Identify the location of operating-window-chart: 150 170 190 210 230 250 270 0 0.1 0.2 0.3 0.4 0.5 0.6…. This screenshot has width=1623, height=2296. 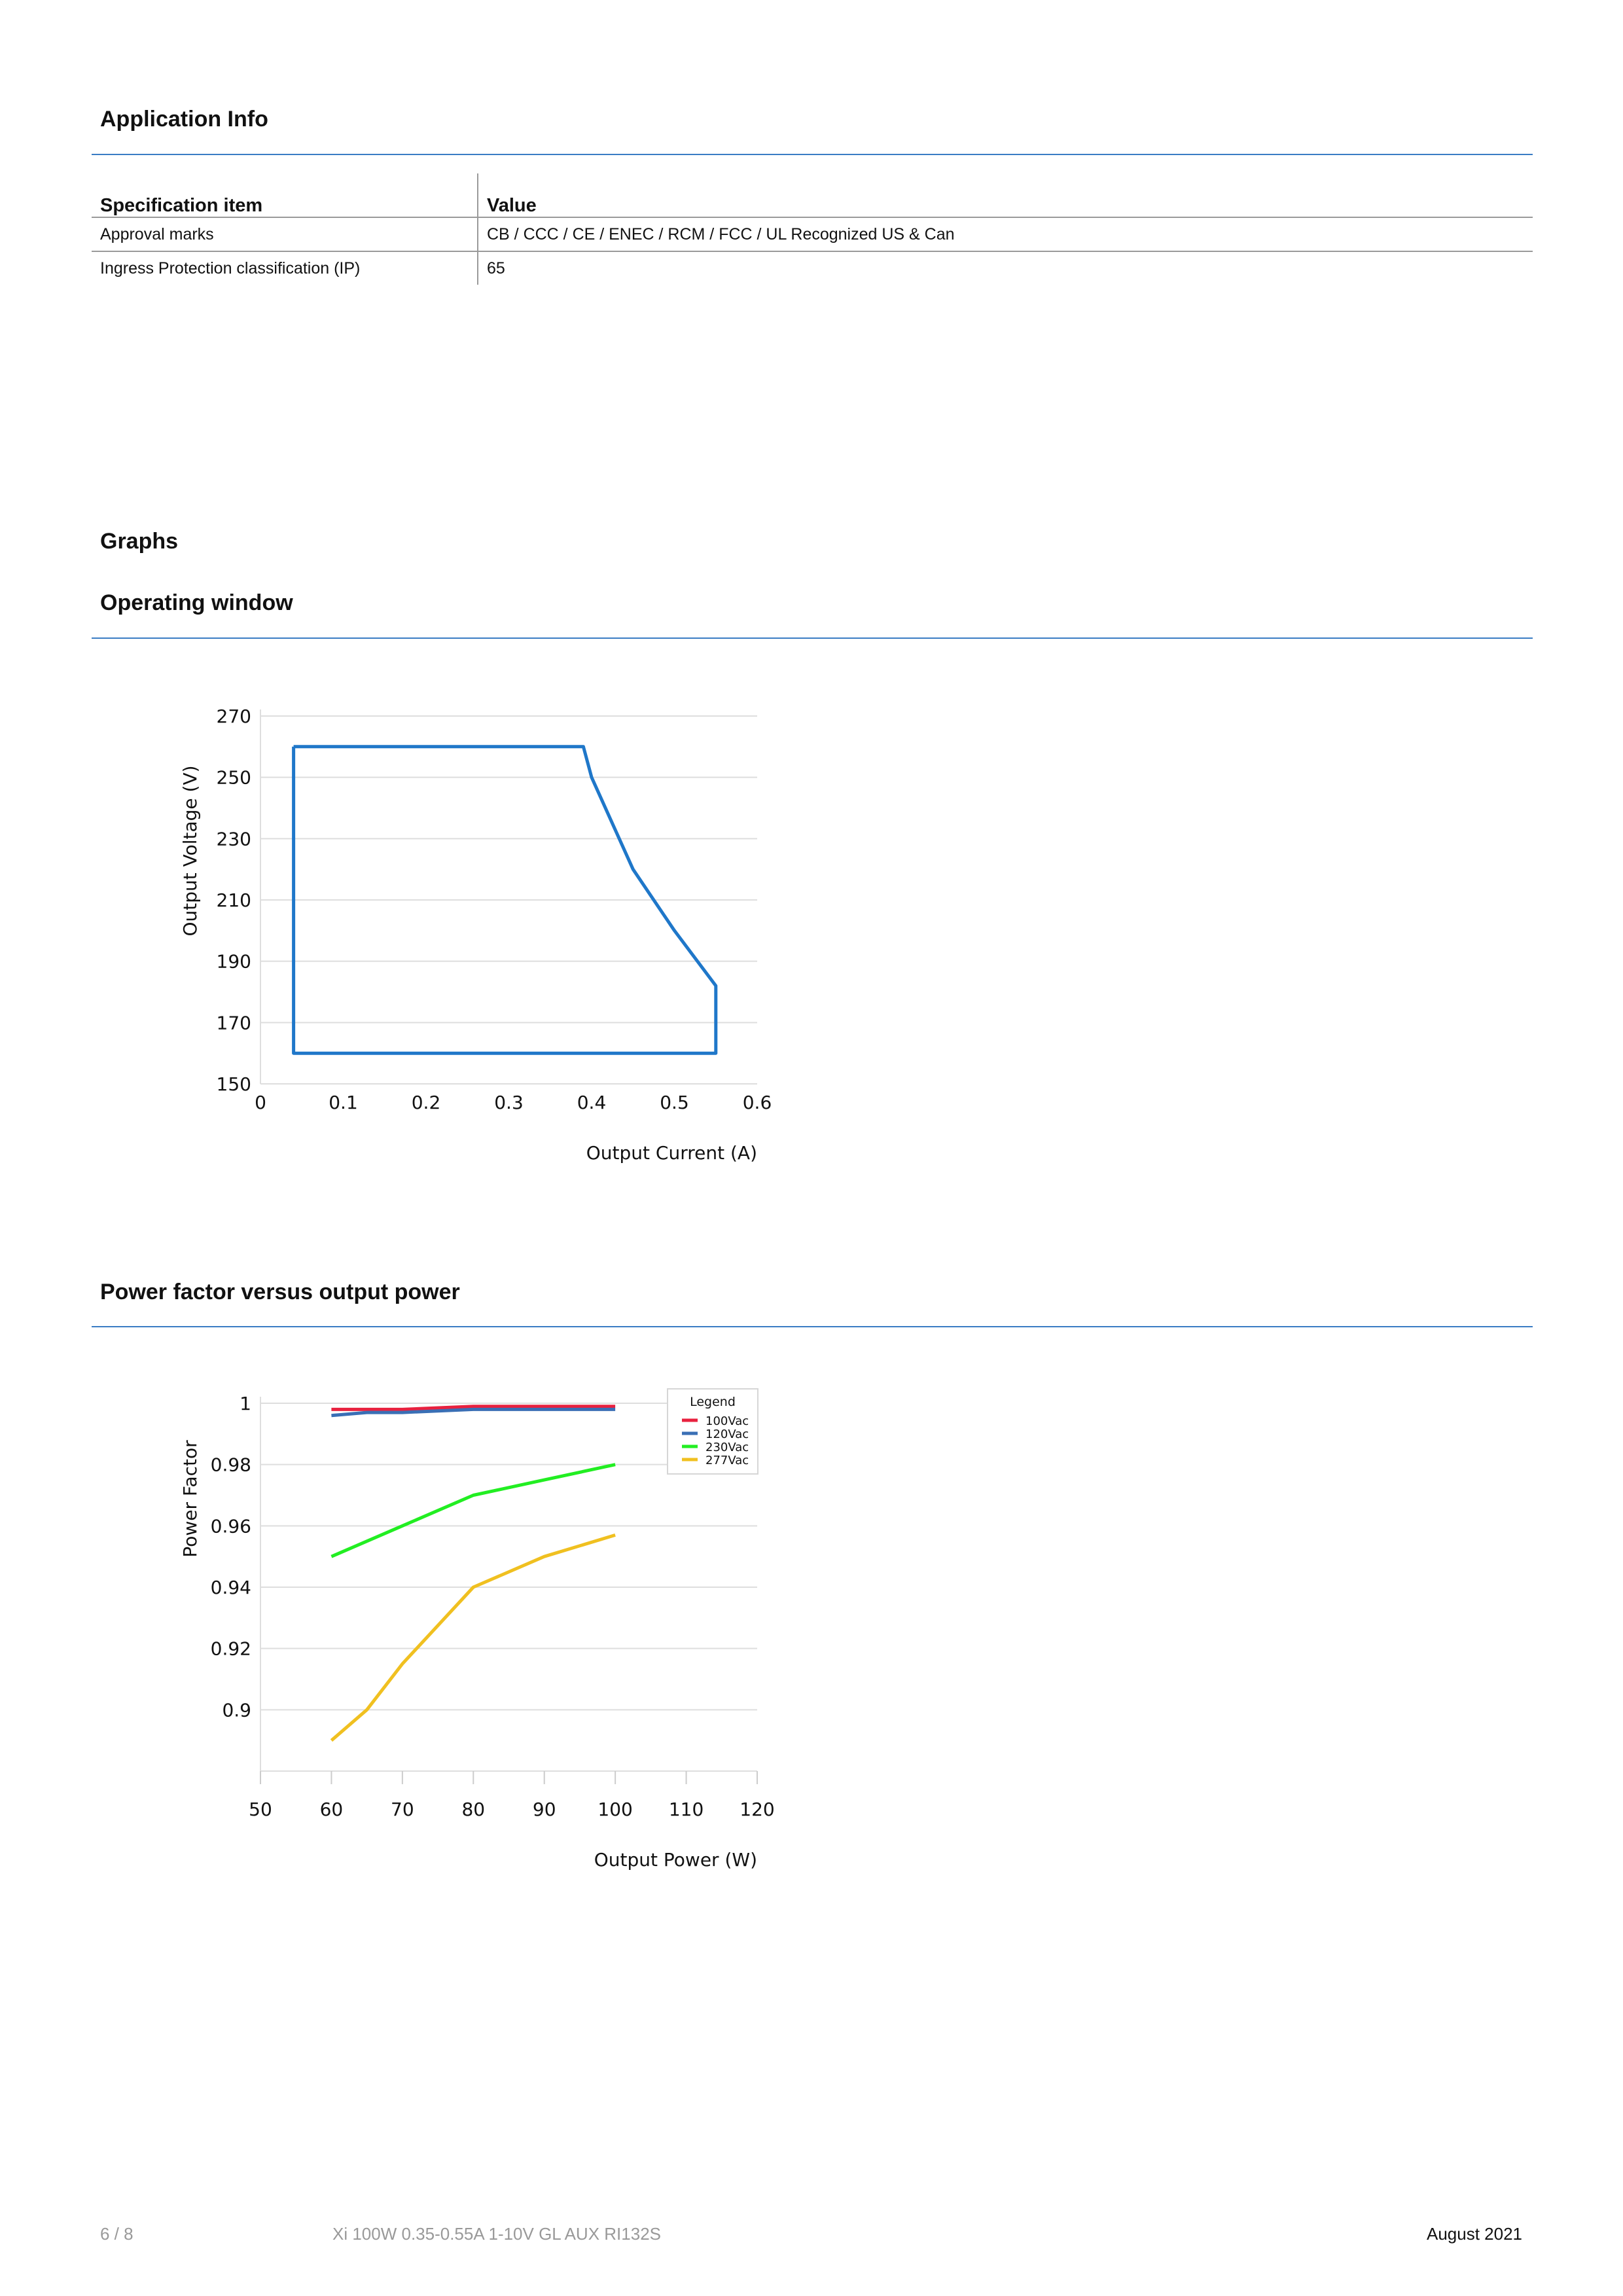
(484, 936).